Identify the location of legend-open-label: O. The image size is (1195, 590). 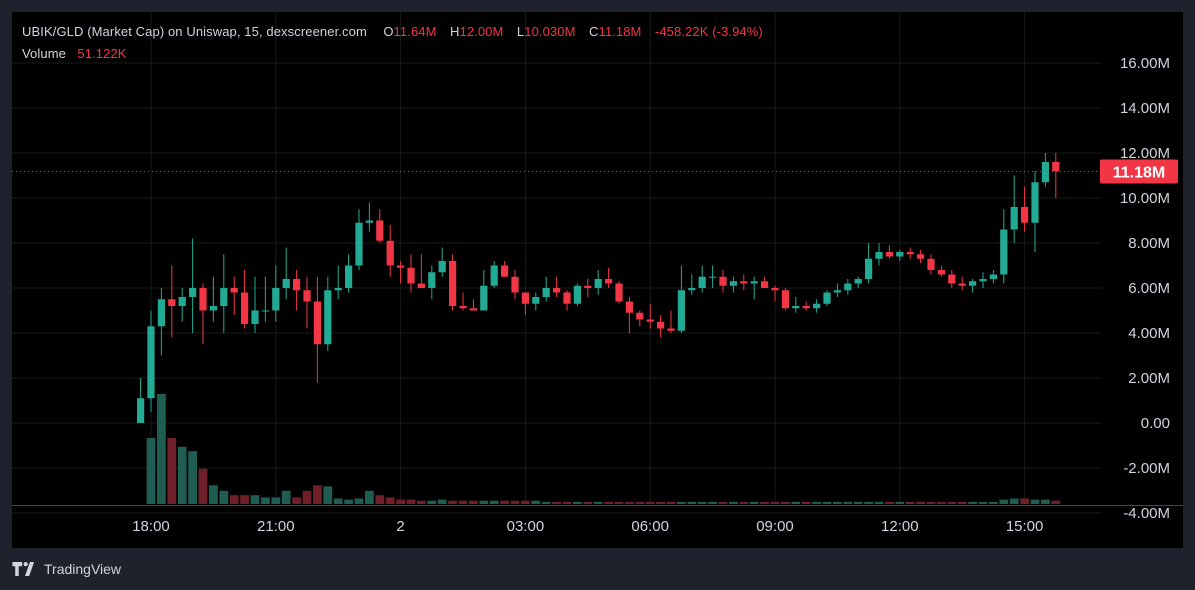
(388, 31).